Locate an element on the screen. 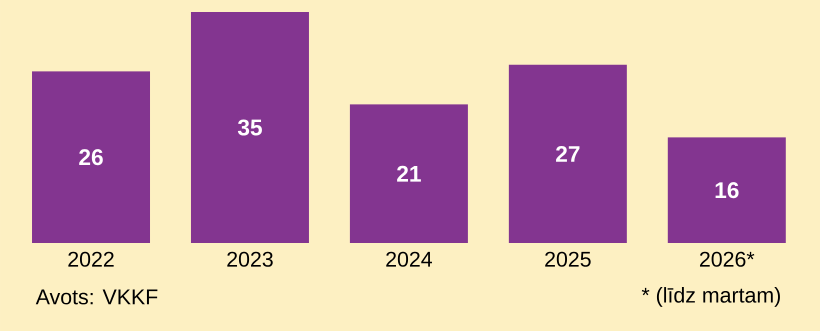 This screenshot has width=820, height=331. data-label: 26 is located at coordinates (91, 157).